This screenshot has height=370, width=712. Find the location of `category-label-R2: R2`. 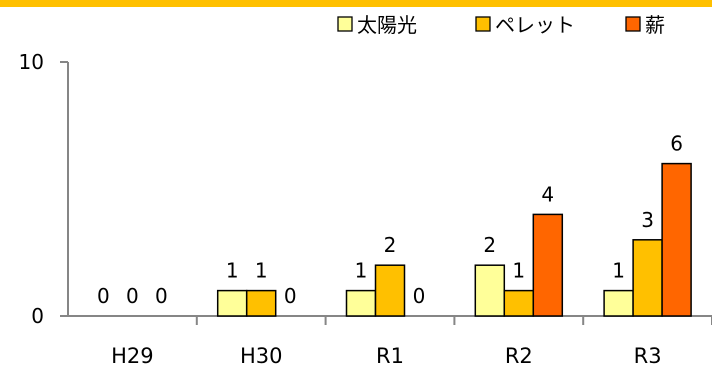

category-label-R2: R2 is located at coordinates (519, 356).